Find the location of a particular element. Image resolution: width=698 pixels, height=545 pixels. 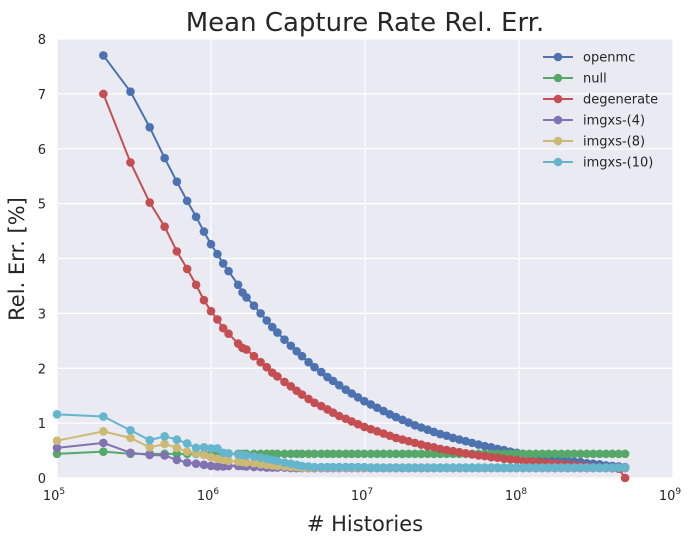

legend-item: degenerate is located at coordinates (600, 100).